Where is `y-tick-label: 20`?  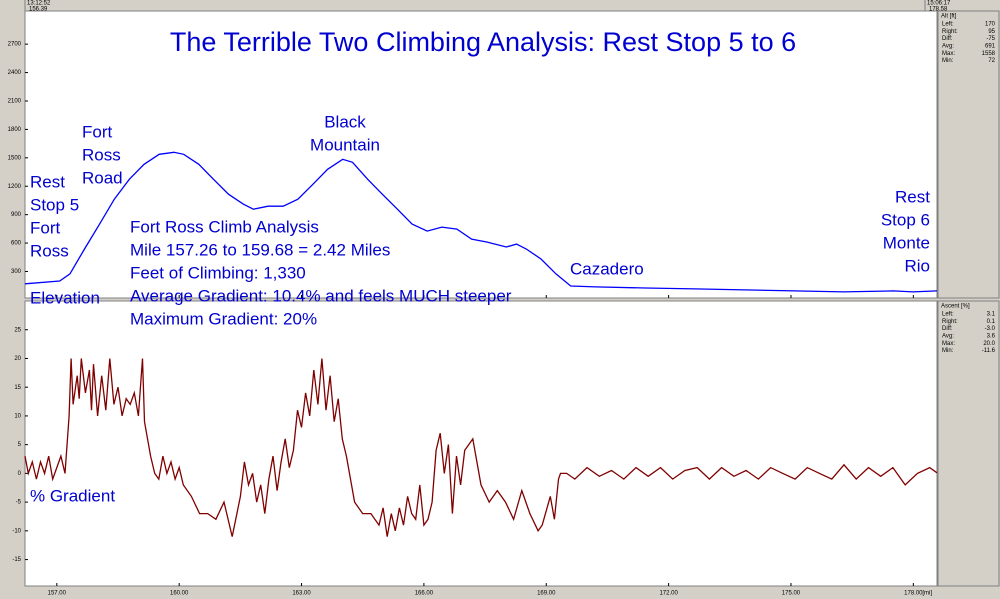
y-tick-label: 20 is located at coordinates (17, 359).